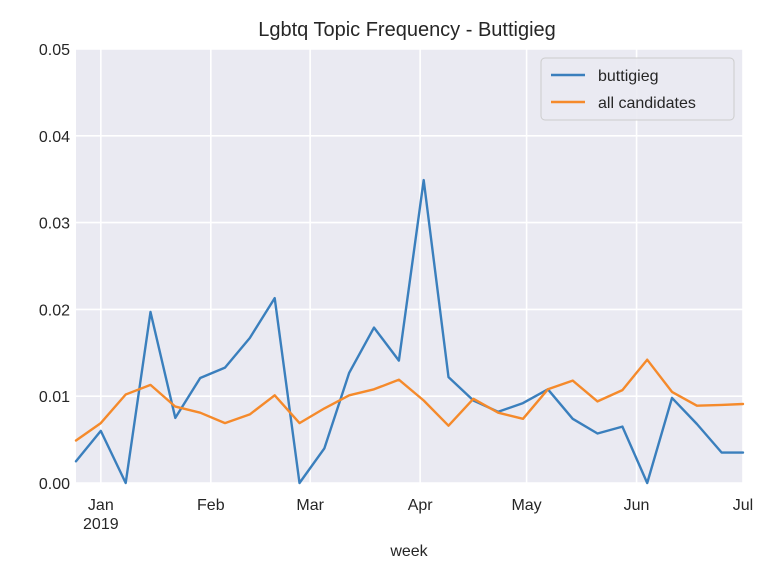 This screenshot has height=572, width=782. What do you see at coordinates (54, 310) in the screenshot?
I see `y-tick-label: 0.02` at bounding box center [54, 310].